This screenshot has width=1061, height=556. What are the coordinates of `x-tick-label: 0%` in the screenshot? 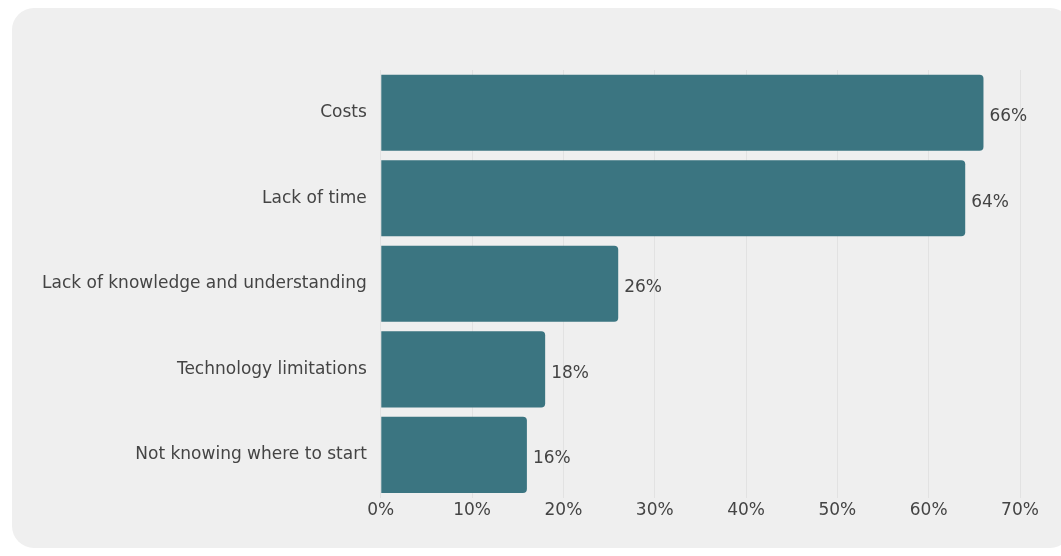 It's located at (381, 509).